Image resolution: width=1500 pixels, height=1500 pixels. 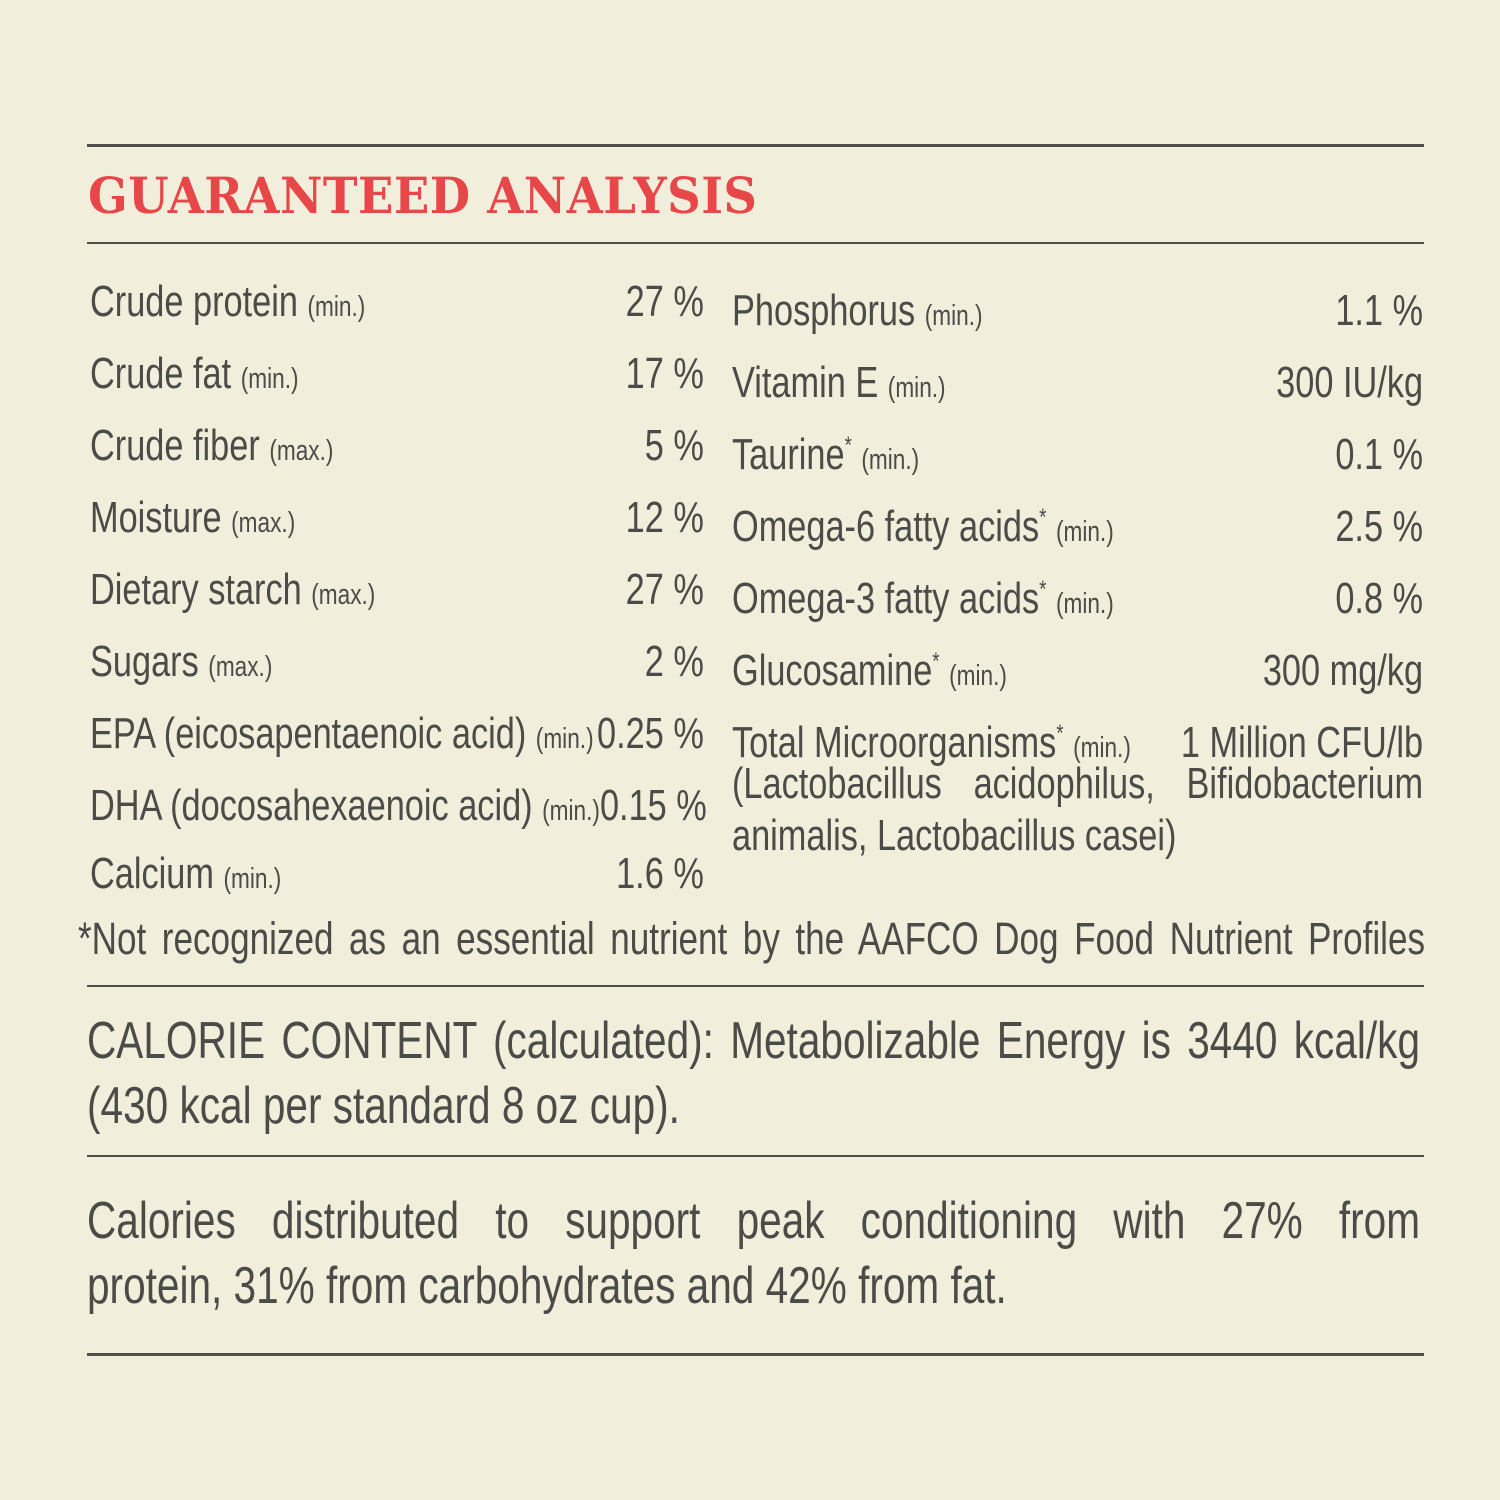 I want to click on calorie-rule, so click(x=755, y=1156).